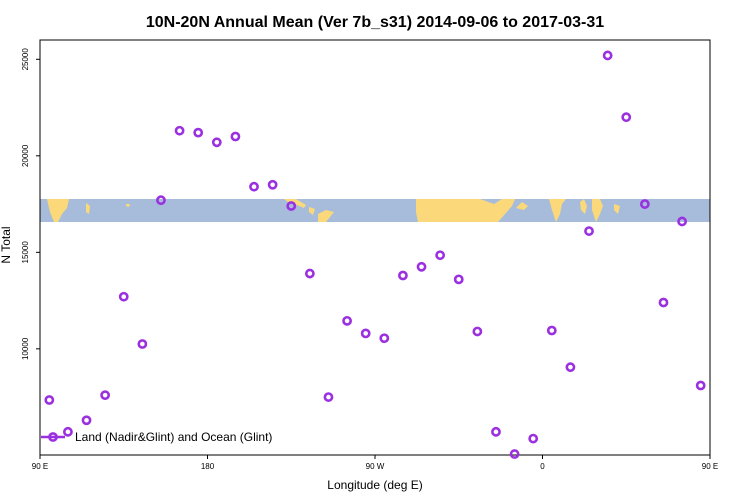 Image resolution: width=750 pixels, height=500 pixels. Describe the element at coordinates (25, 348) in the screenshot. I see `y-tick-label: 10000` at that location.